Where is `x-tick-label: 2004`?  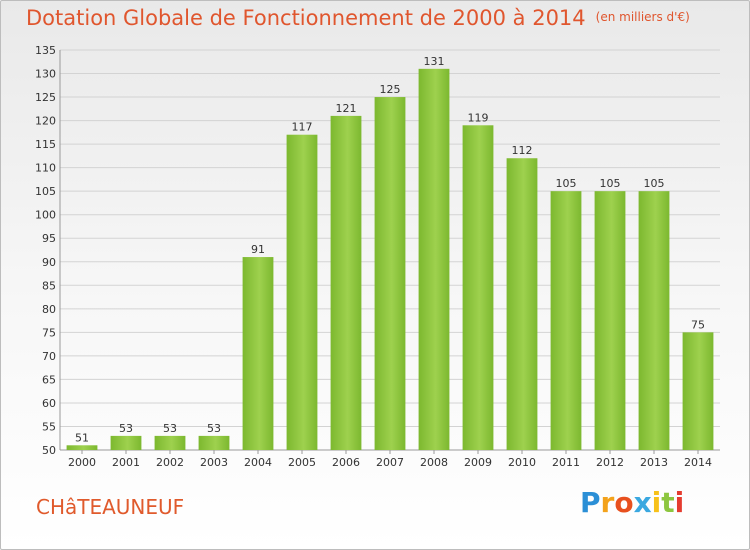
x-tick-label: 2004 is located at coordinates (258, 462).